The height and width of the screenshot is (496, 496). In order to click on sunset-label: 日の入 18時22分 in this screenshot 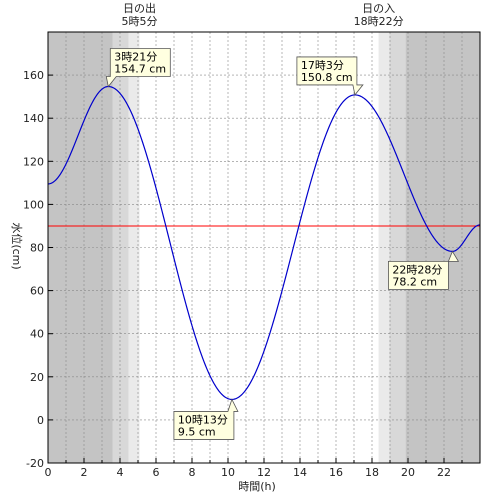, I will do `click(379, 15)`.